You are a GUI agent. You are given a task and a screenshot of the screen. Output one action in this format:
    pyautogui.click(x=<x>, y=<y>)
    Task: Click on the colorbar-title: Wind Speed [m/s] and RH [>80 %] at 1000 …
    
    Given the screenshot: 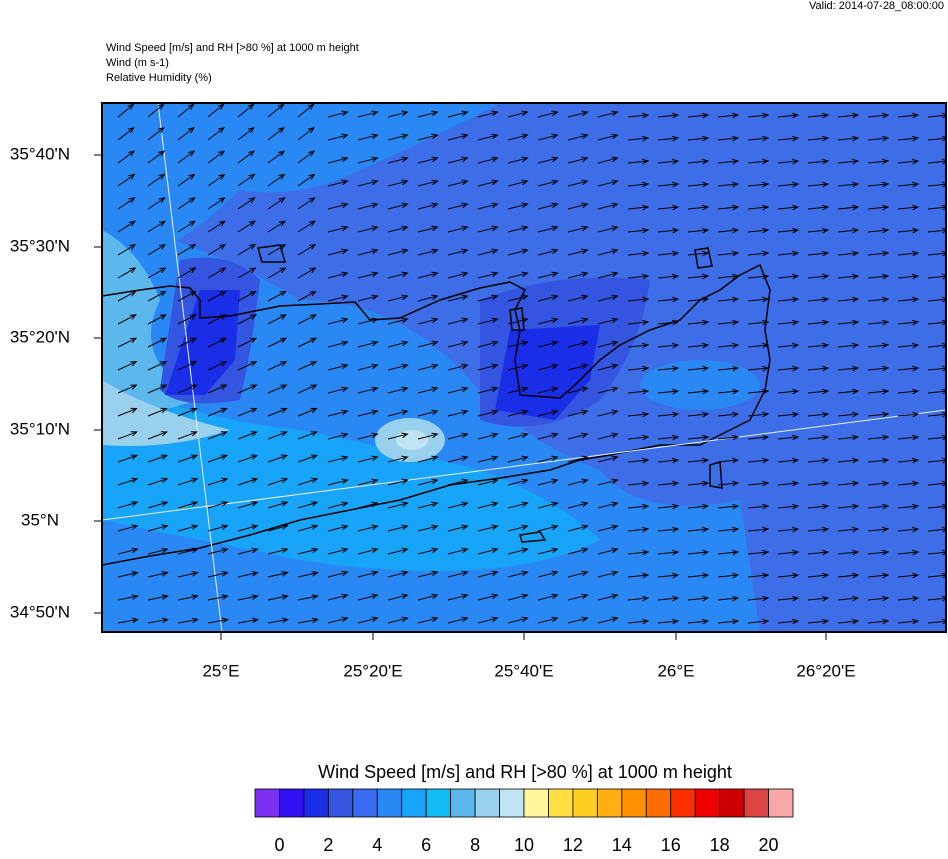 What is the action you would take?
    pyautogui.click(x=525, y=772)
    